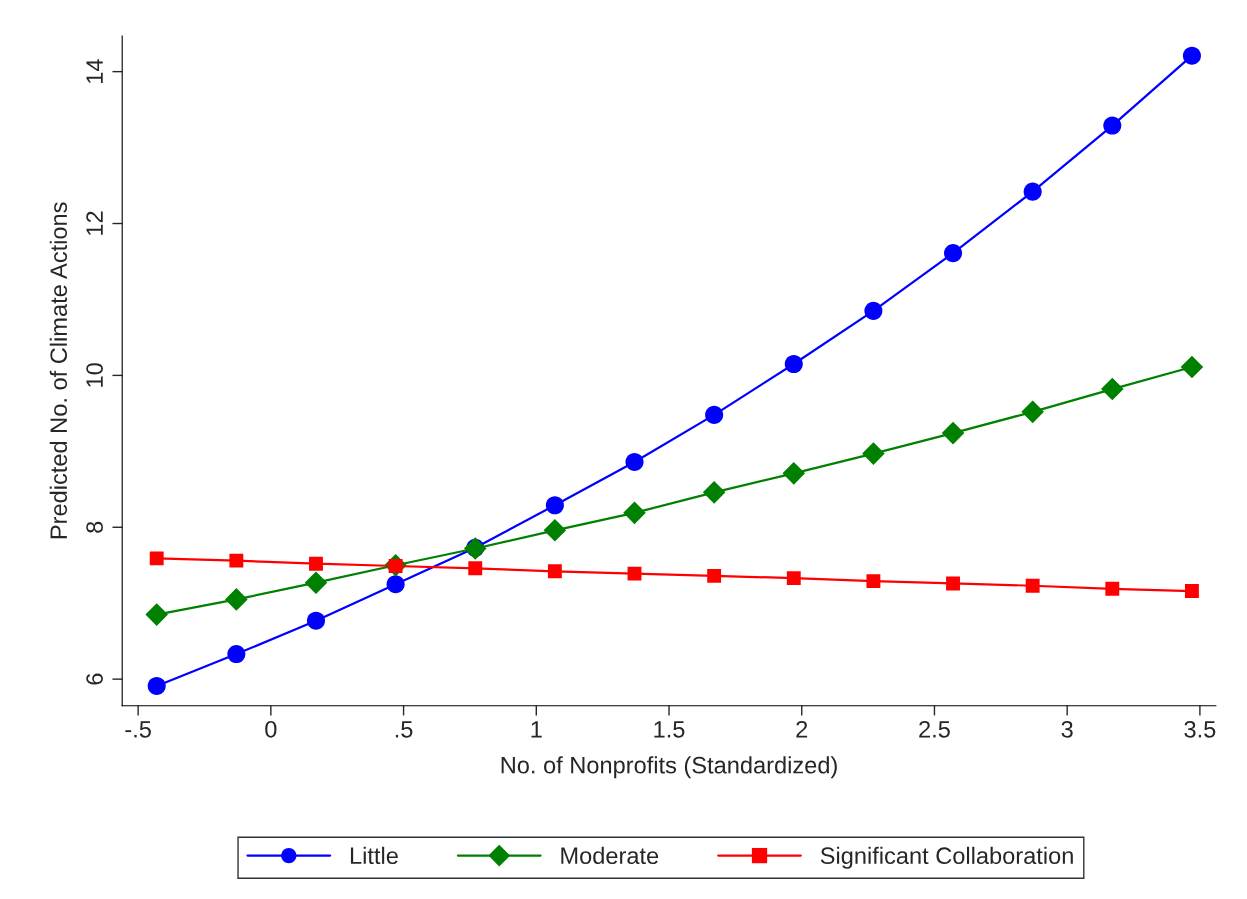 This screenshot has height=899, width=1247. What do you see at coordinates (610, 855) in the screenshot?
I see `legend-label: Moderate` at bounding box center [610, 855].